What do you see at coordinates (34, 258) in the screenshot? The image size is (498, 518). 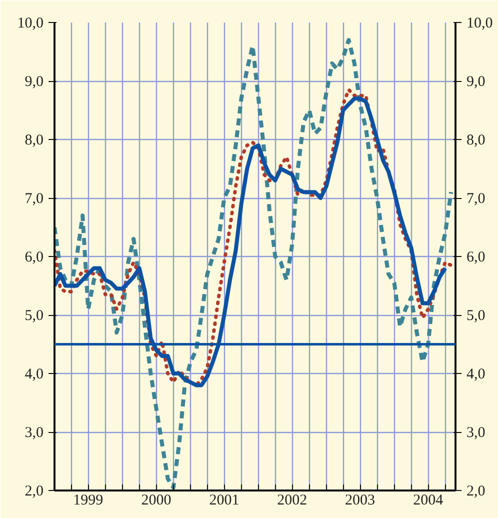 I see `y-tick-label: 6,0` at bounding box center [34, 258].